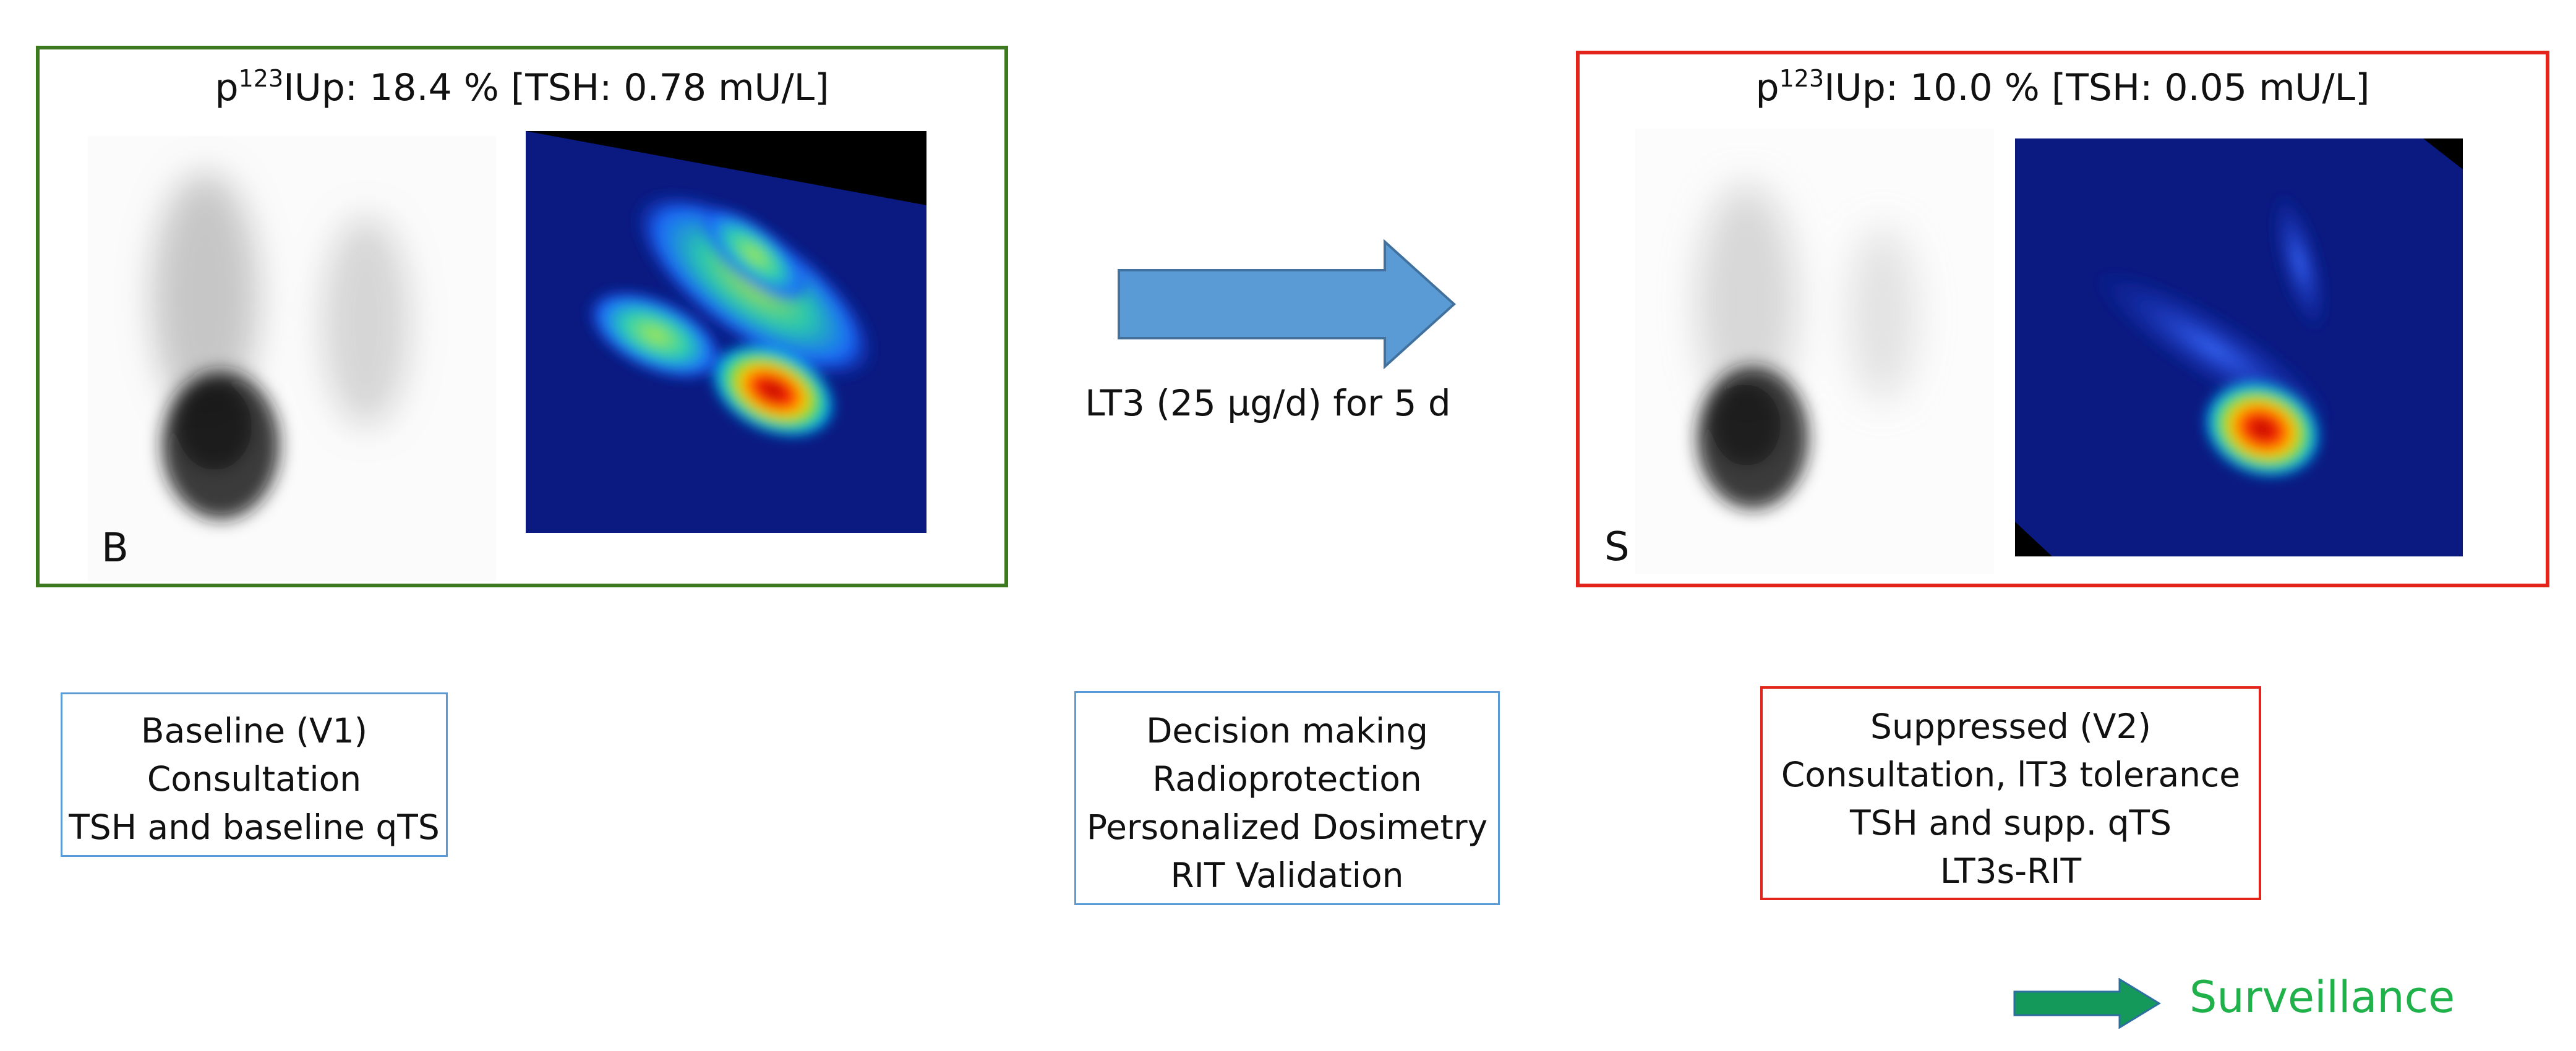  Describe the element at coordinates (2010, 823) in the screenshot. I see `box-line: TSH and supp. qTS` at that location.